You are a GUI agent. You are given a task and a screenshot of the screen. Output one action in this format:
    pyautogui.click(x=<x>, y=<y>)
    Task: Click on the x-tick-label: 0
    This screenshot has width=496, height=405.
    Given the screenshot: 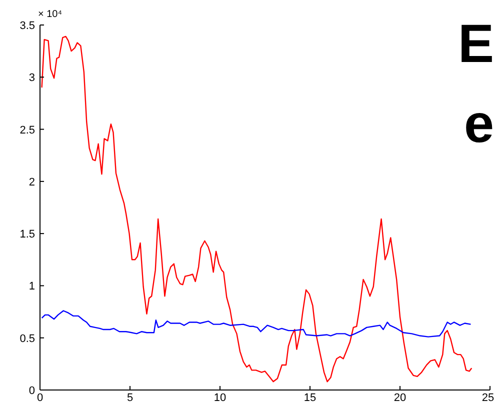 What is the action you would take?
    pyautogui.click(x=40, y=398)
    